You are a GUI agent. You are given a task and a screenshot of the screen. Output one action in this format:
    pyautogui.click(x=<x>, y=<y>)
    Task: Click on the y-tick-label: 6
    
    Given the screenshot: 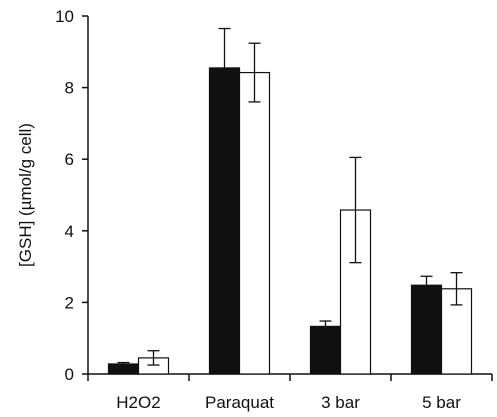 What is the action you would take?
    pyautogui.click(x=69, y=159)
    